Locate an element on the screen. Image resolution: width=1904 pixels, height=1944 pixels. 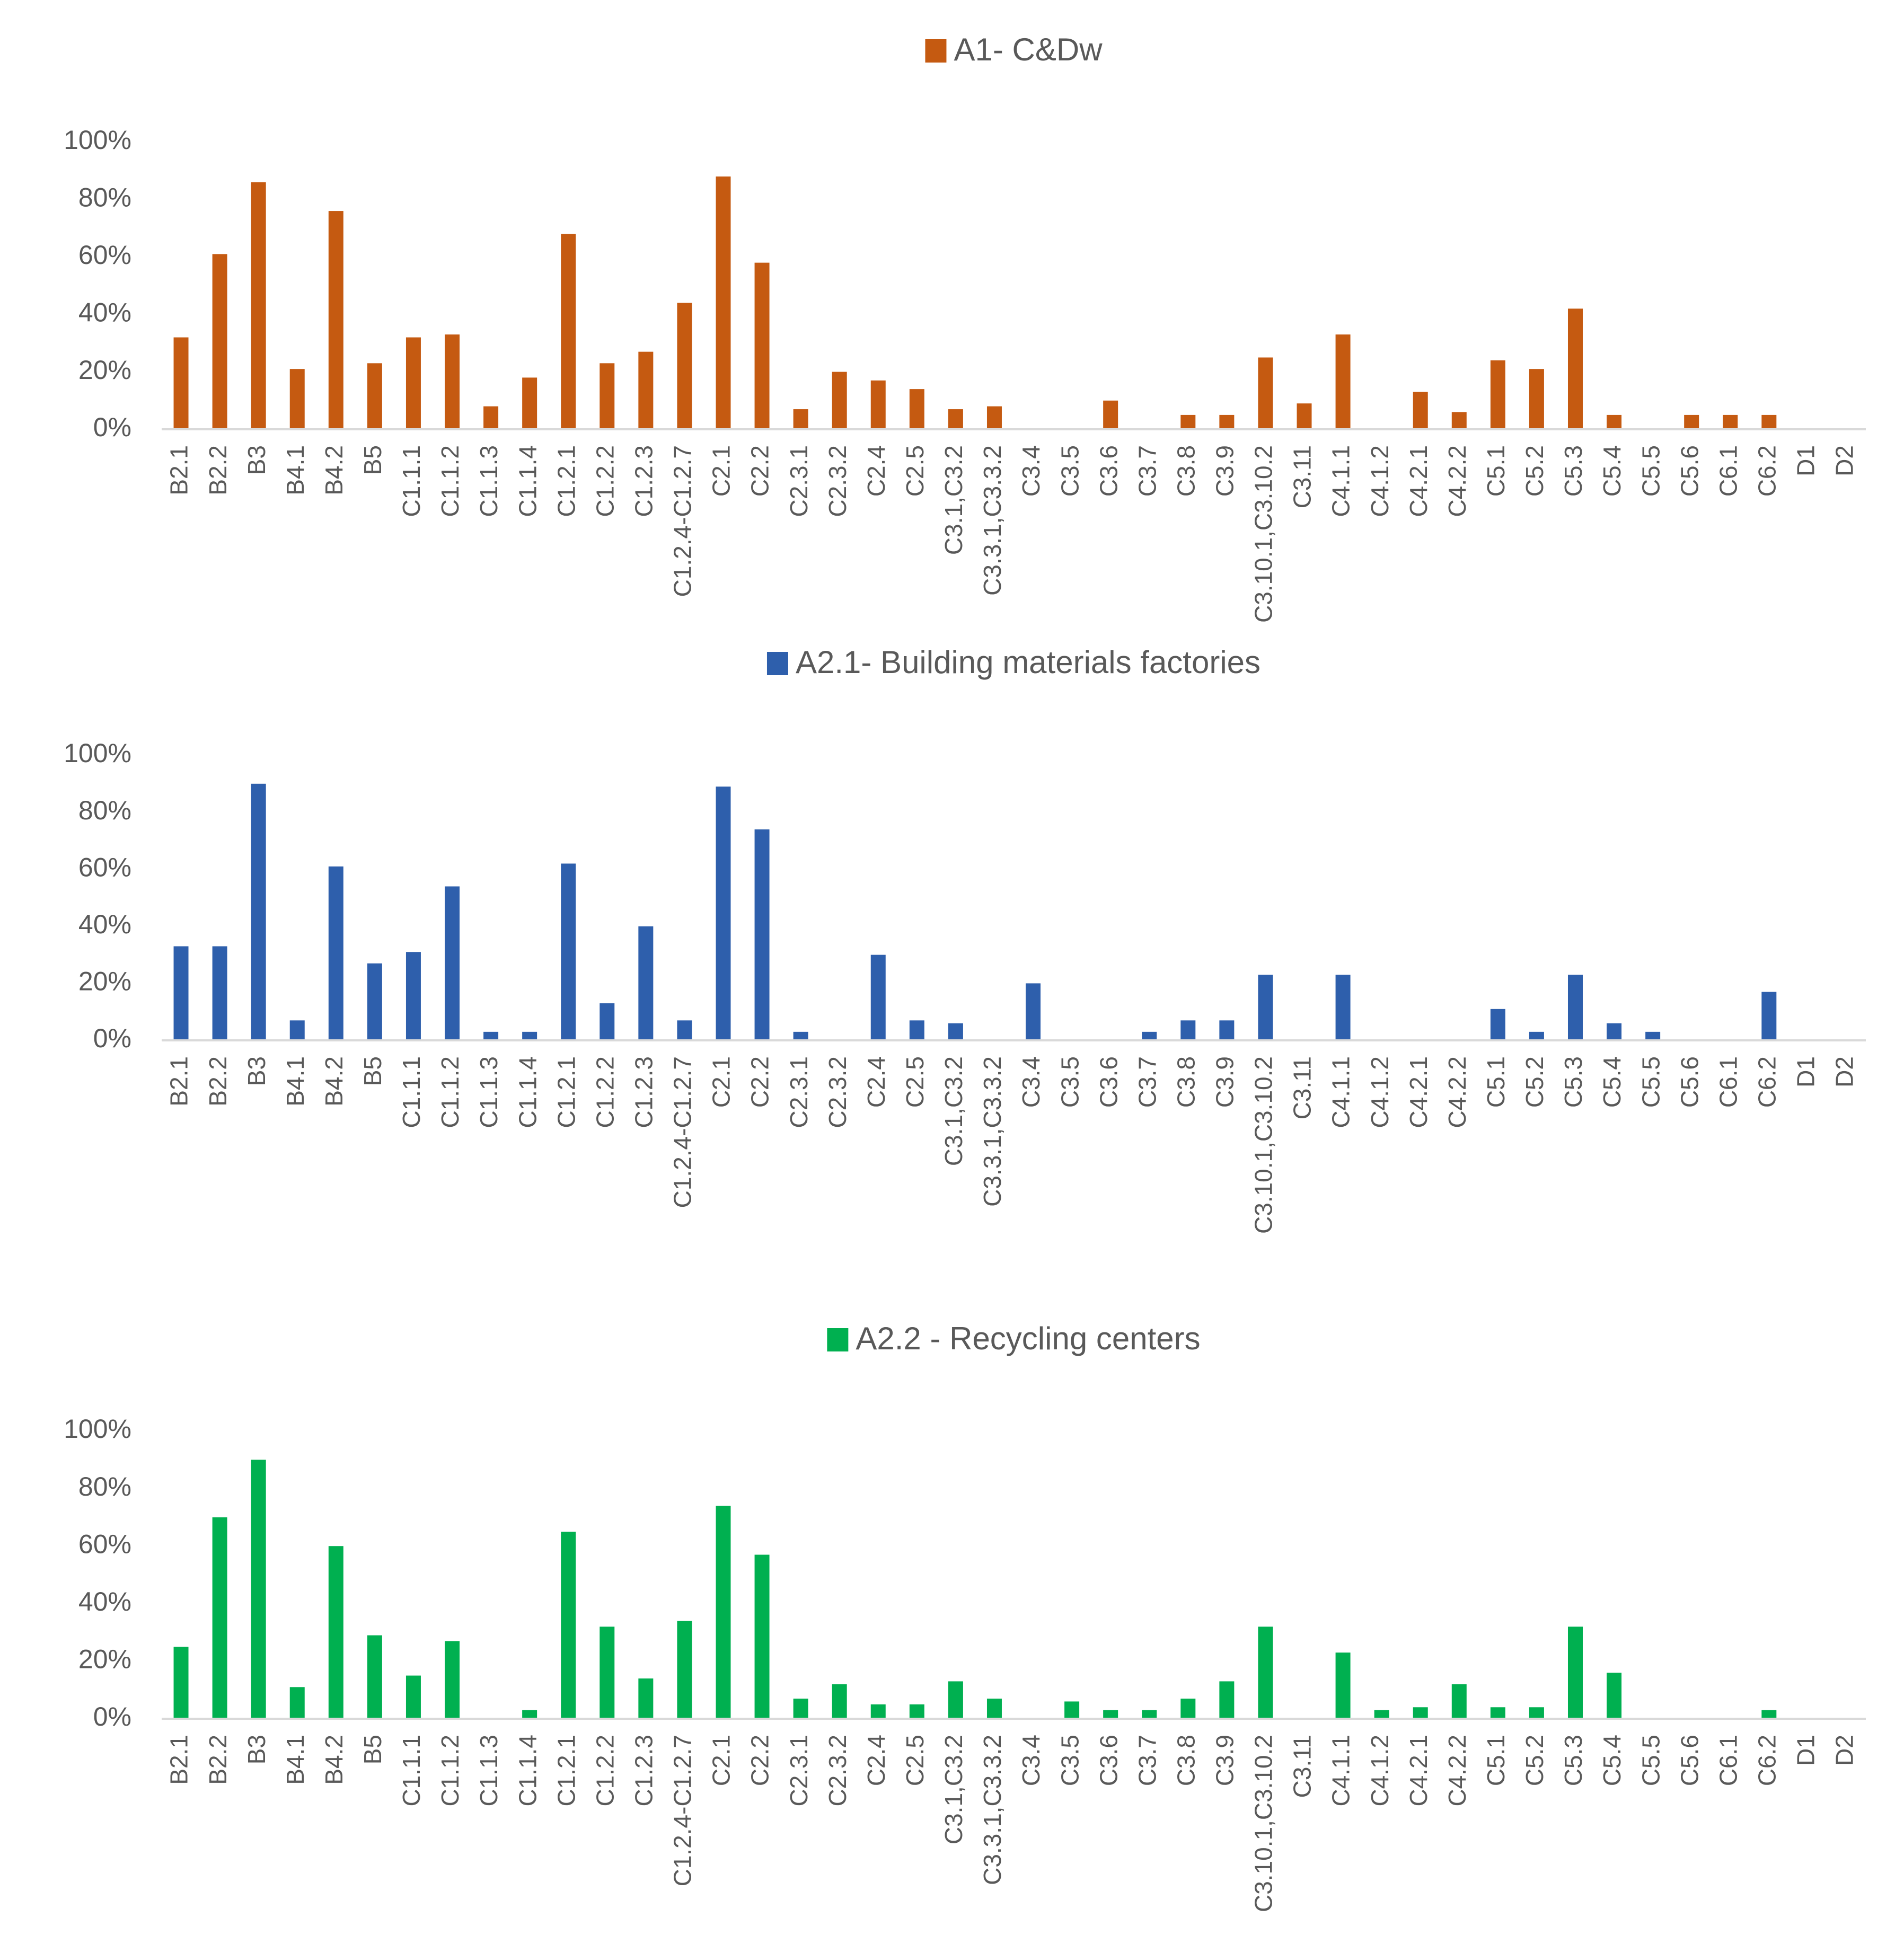
x-tick-label: C3.4 is located at coordinates (1031, 1760).